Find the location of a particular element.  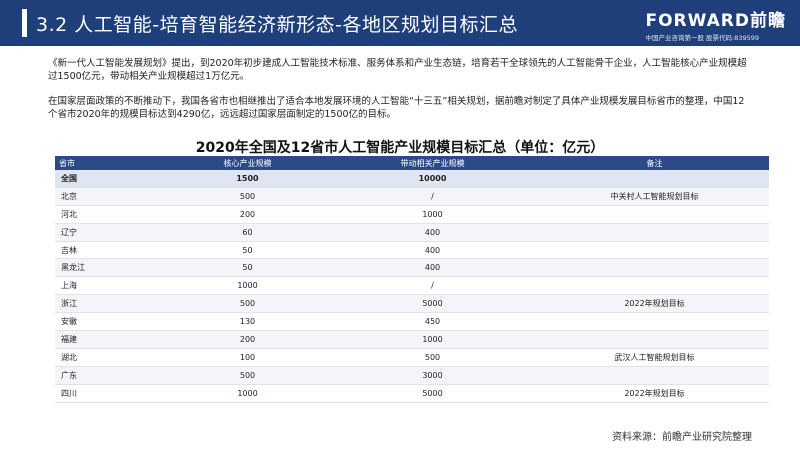

table-header-row: 省市 核心产业规模 带动相关产业规模 备注 is located at coordinates (412, 163).